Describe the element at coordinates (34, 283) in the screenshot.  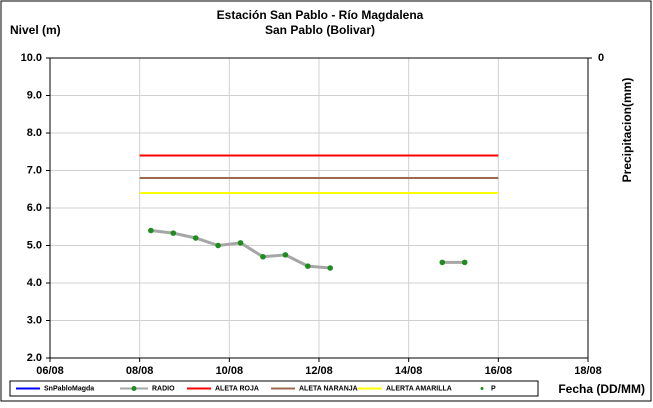
I see `y-tick-label: 4.0` at that location.